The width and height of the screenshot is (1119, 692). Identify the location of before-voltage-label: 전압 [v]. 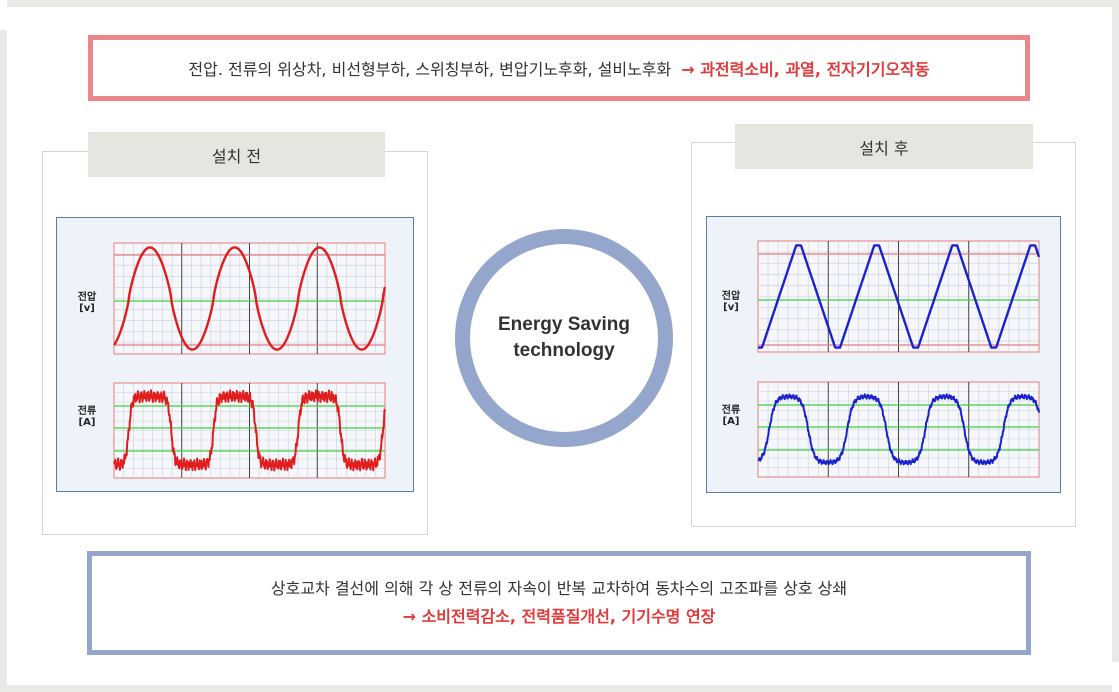
(87, 303).